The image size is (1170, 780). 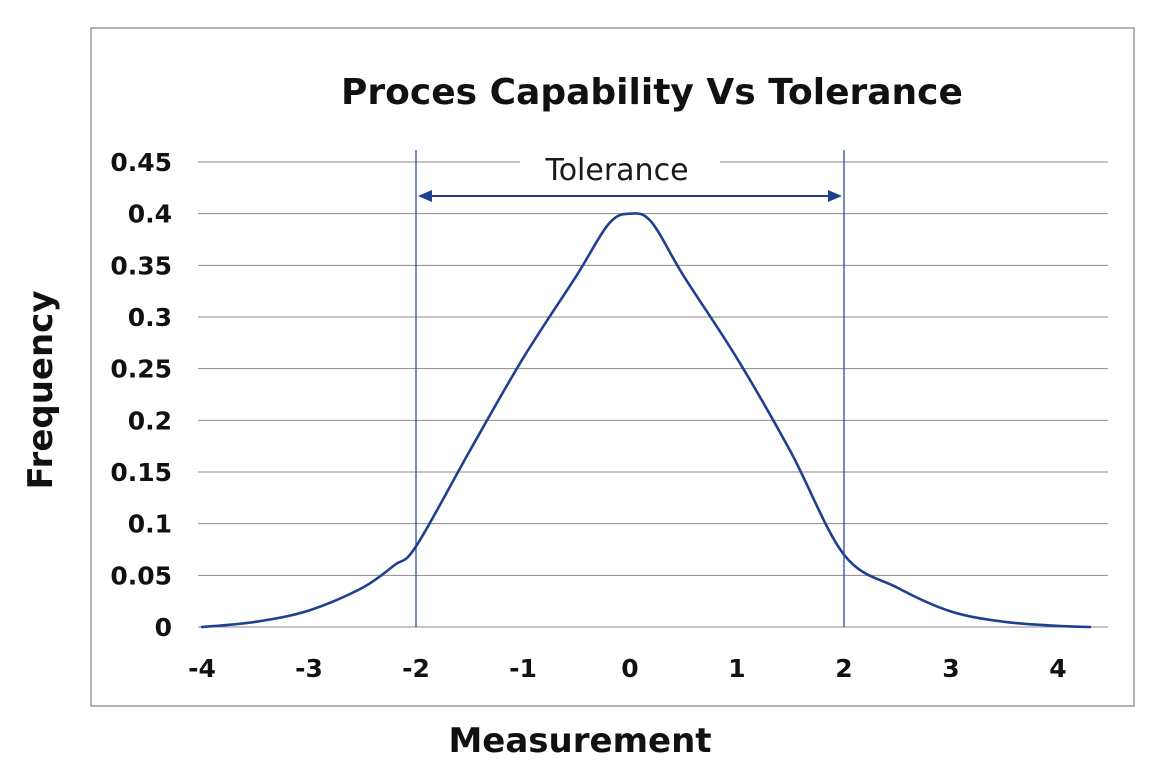 I want to click on y-tick-label: 0.25, so click(x=141, y=369).